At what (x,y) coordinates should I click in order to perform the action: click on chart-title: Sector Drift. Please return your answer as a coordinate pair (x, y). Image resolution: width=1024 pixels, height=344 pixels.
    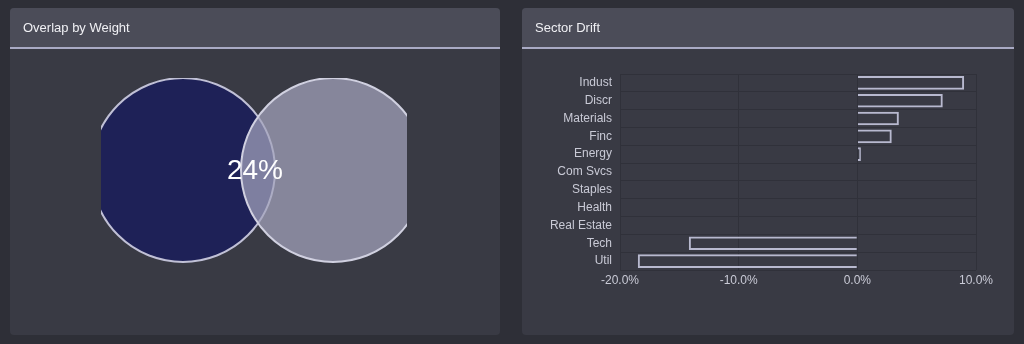
    Looking at the image, I should click on (768, 28).